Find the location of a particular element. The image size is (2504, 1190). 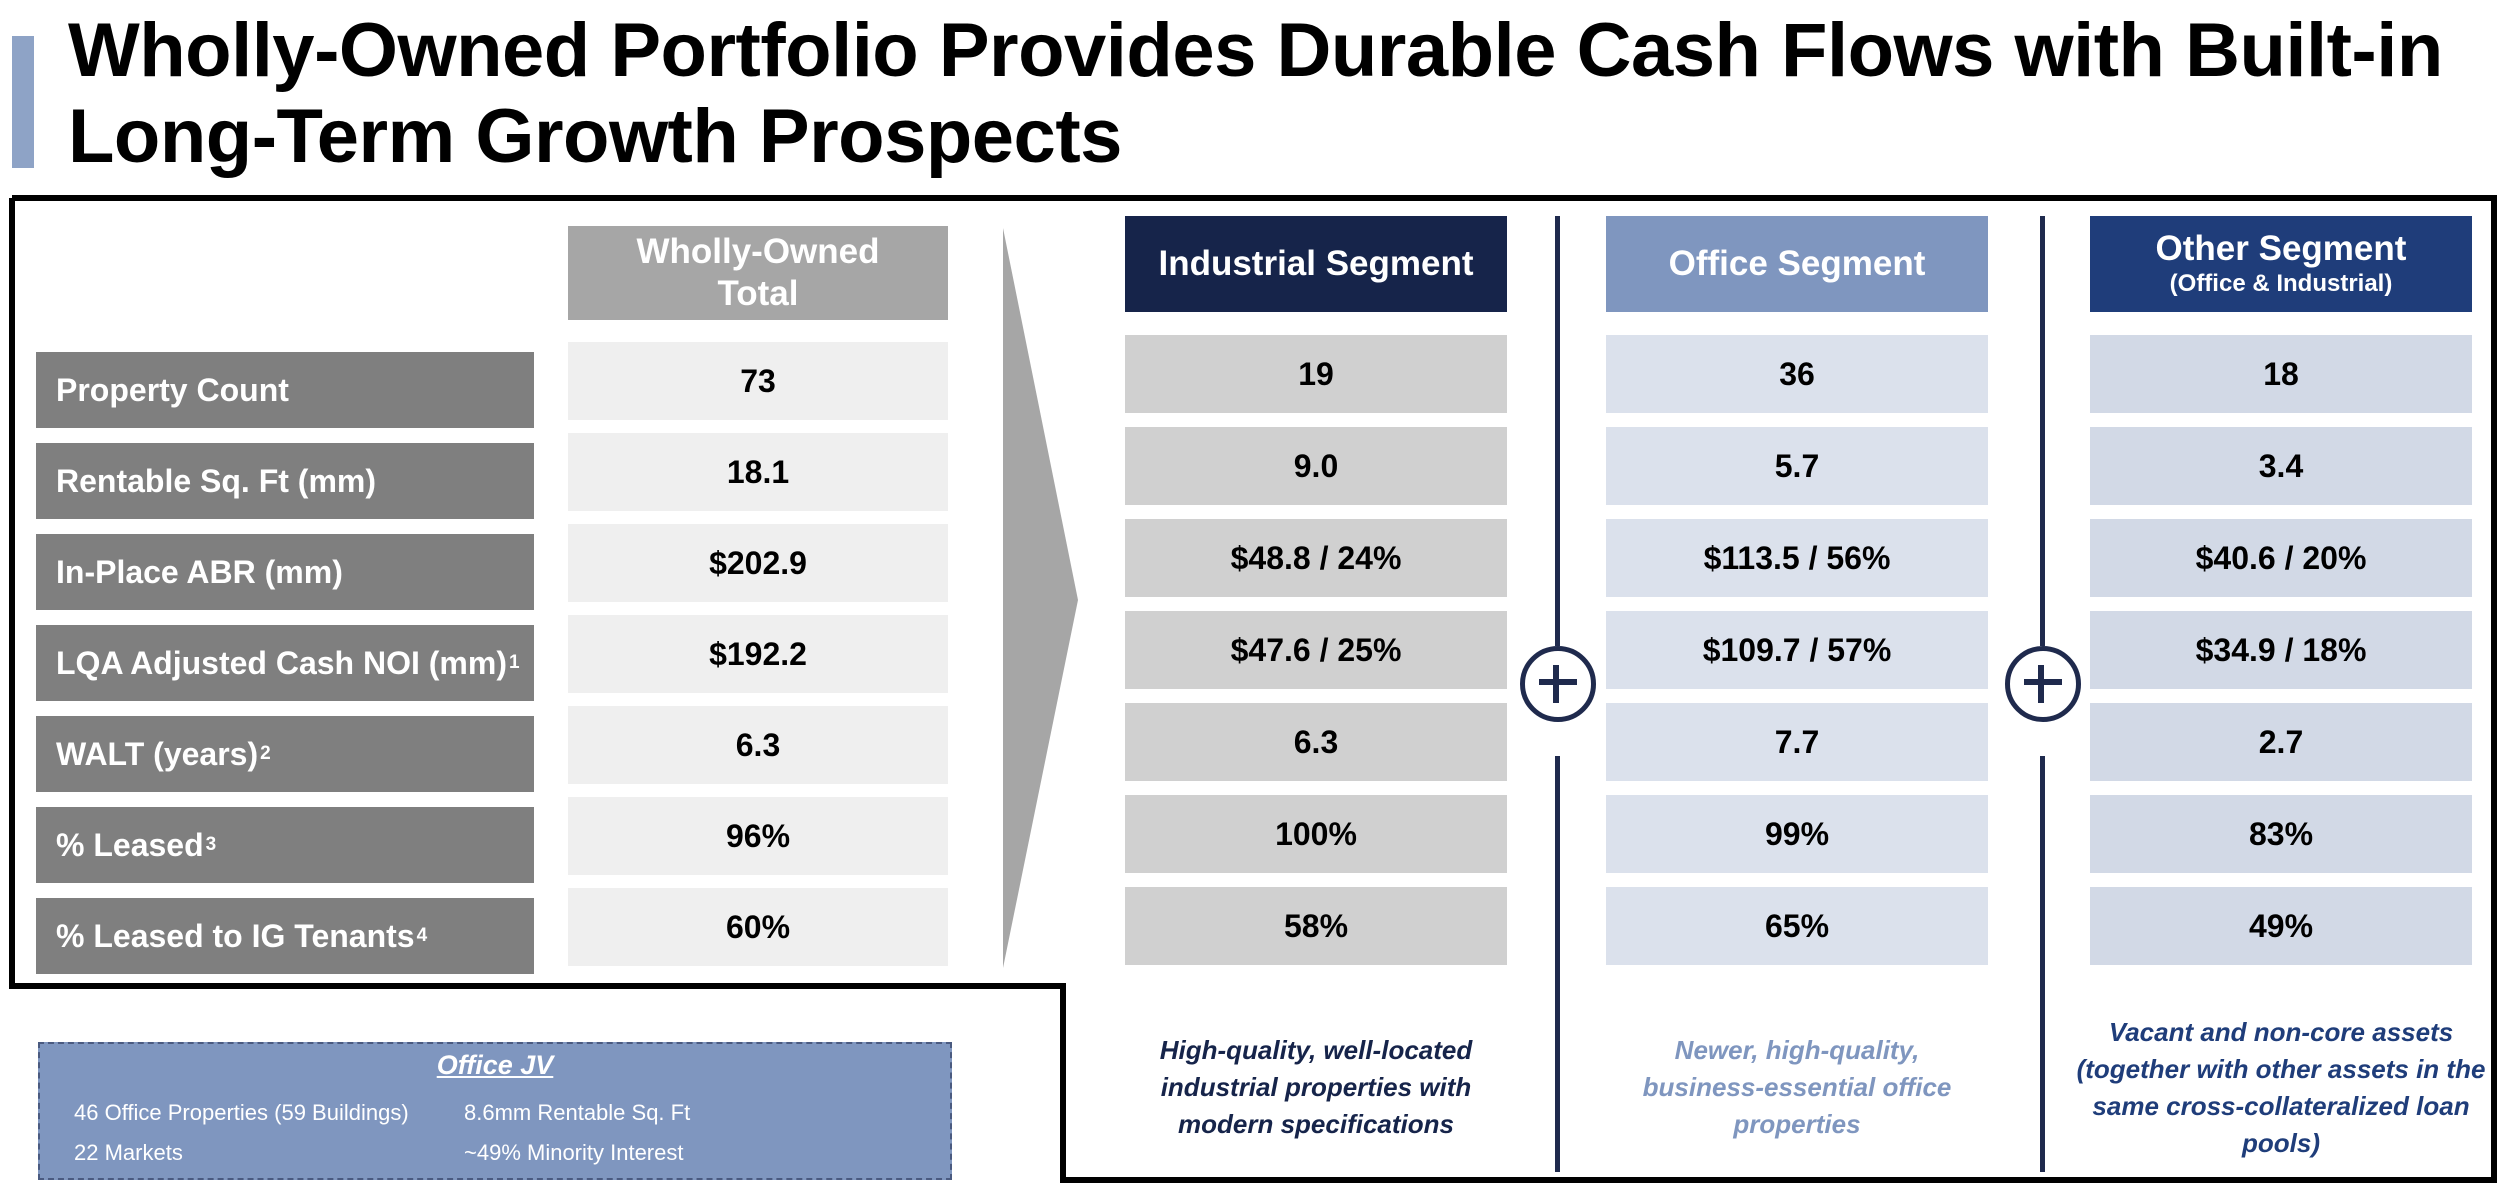

other-cell: 83% is located at coordinates (2281, 834).